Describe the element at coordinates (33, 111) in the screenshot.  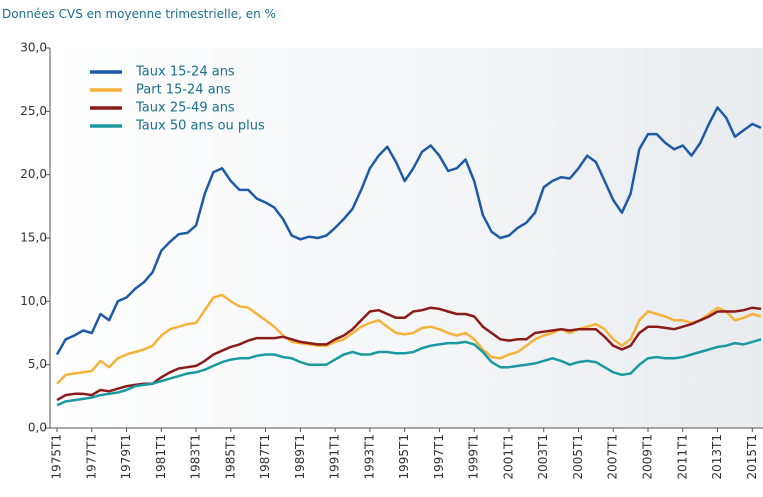
I see `y-tick-label: 25,0` at that location.